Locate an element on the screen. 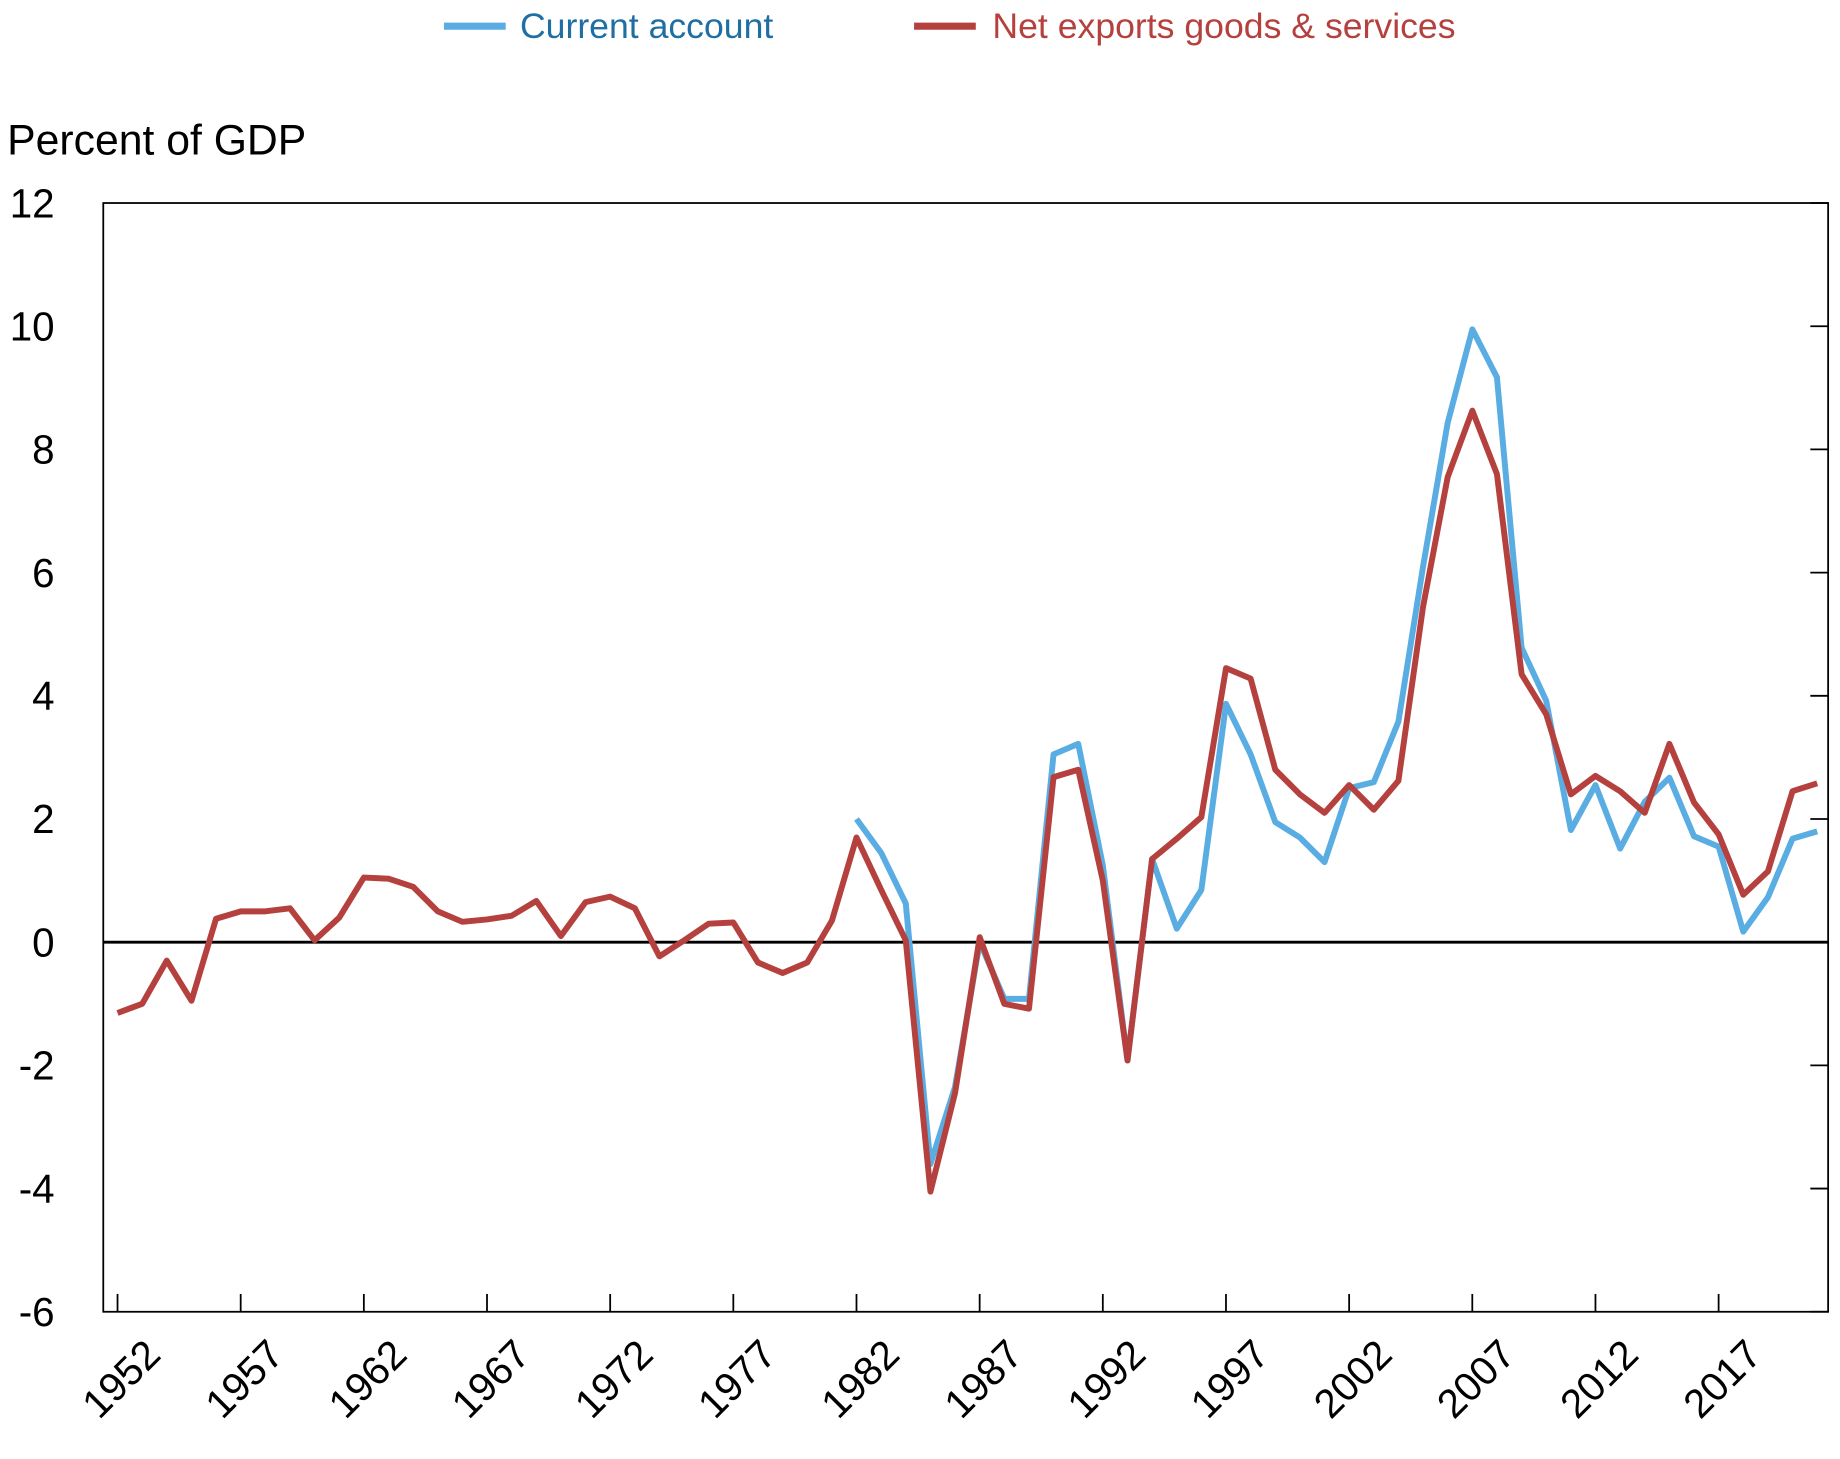  x-tick-label: 1977 is located at coordinates (737, 1379).